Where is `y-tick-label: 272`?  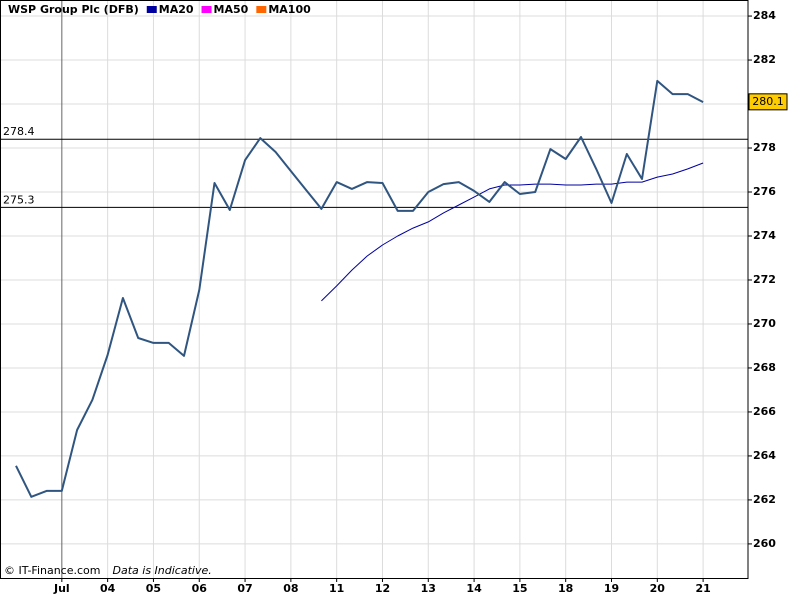 y-tick-label: 272 is located at coordinates (764, 279).